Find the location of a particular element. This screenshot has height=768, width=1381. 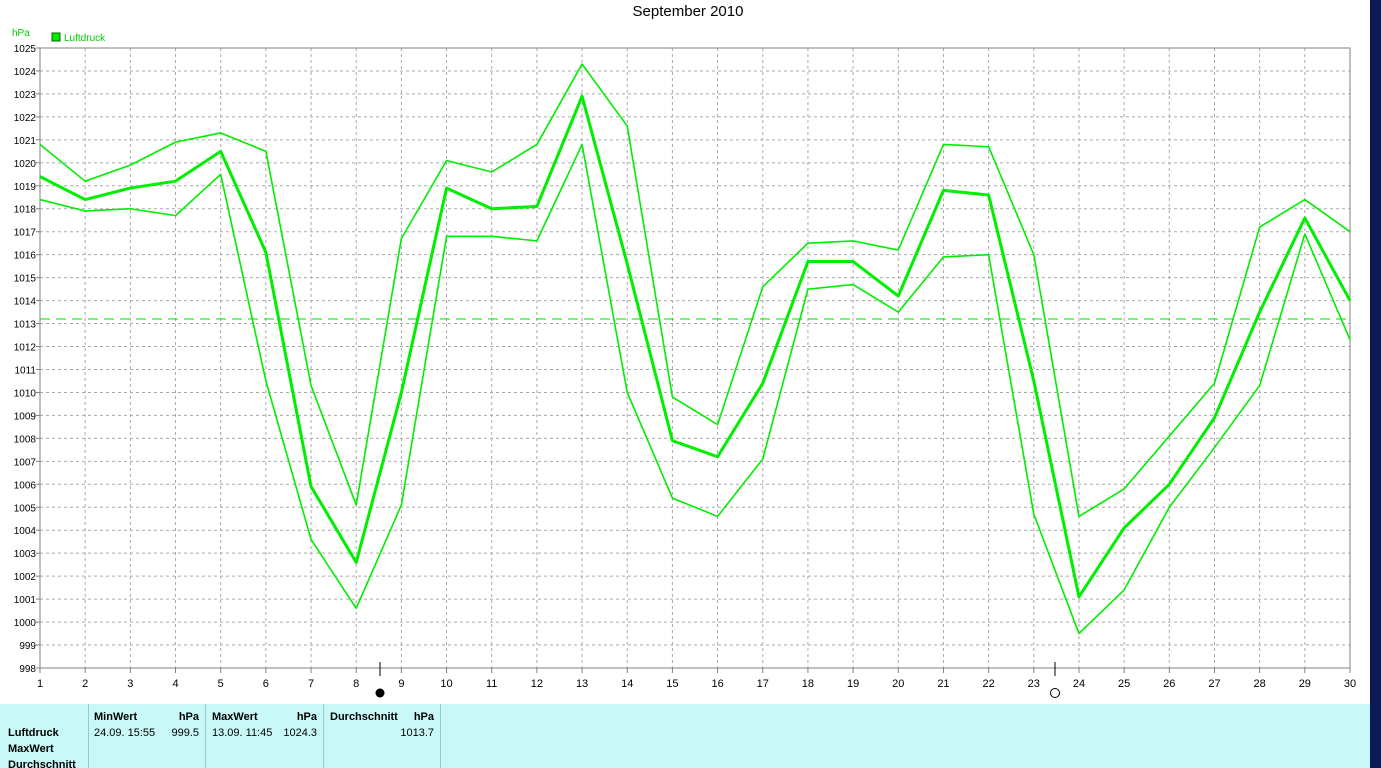

y-tick-label: 1015 is located at coordinates (25, 279).